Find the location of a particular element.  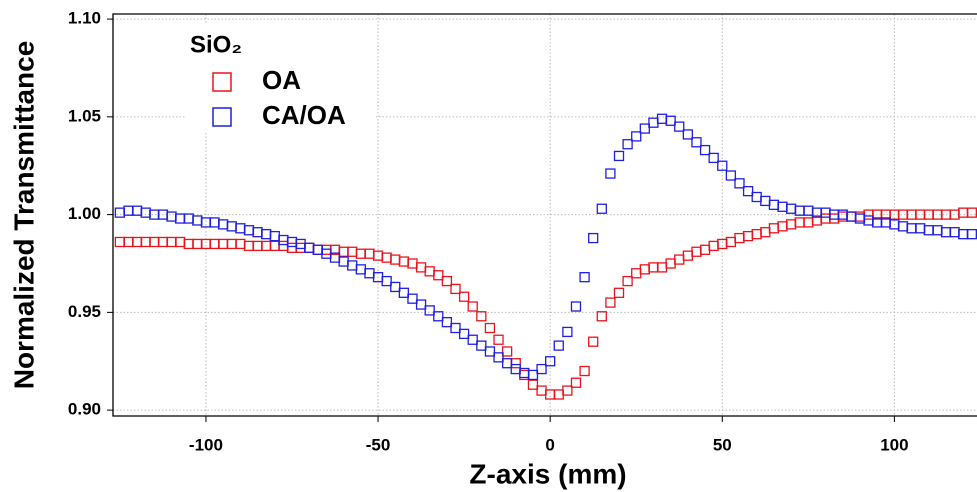

x-tick-label: -100 is located at coordinates (206, 444).